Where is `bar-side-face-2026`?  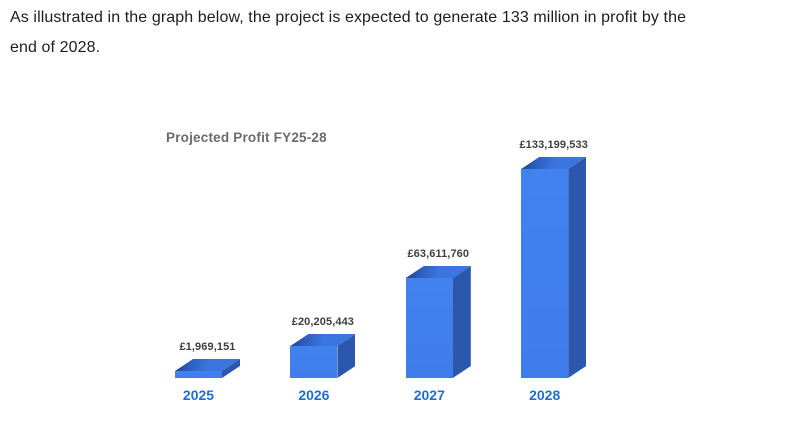
bar-side-face-2026 is located at coordinates (346, 356).